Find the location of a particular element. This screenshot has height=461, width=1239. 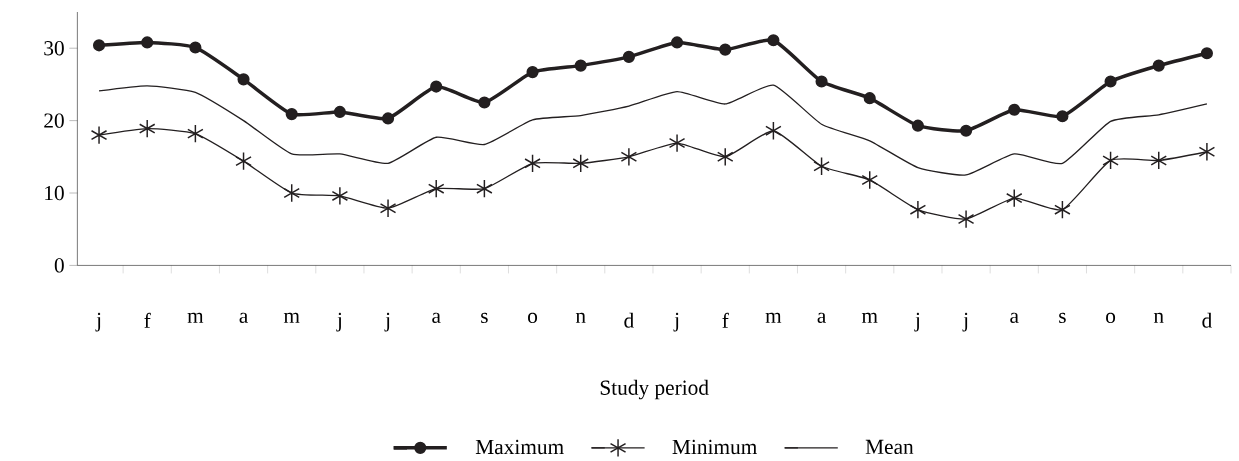

legend-label: Minimum is located at coordinates (714, 446).